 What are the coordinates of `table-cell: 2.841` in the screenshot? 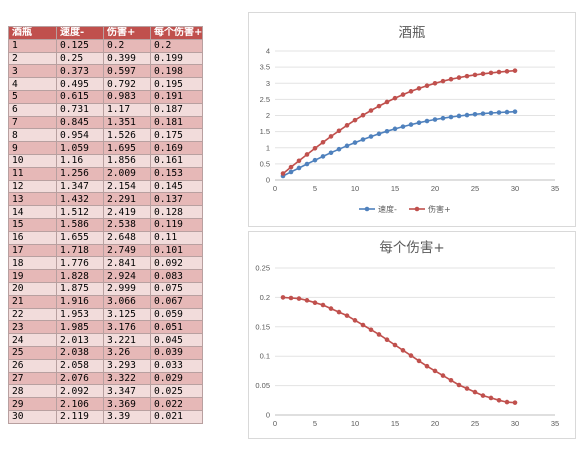 It's located at (127, 263).